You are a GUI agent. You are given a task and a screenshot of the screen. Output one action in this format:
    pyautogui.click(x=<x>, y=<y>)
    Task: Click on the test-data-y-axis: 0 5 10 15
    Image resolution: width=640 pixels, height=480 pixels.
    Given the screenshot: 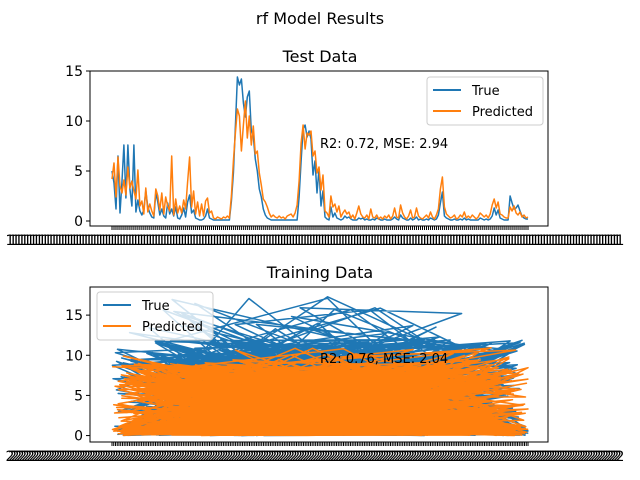 What is the action you would take?
    pyautogui.click(x=77, y=147)
    